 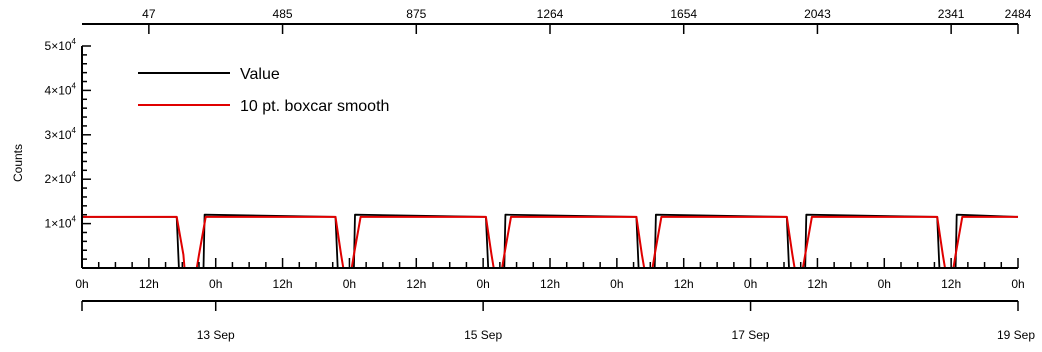 What do you see at coordinates (951, 14) in the screenshot?
I see `top-tick-label: 2341` at bounding box center [951, 14].